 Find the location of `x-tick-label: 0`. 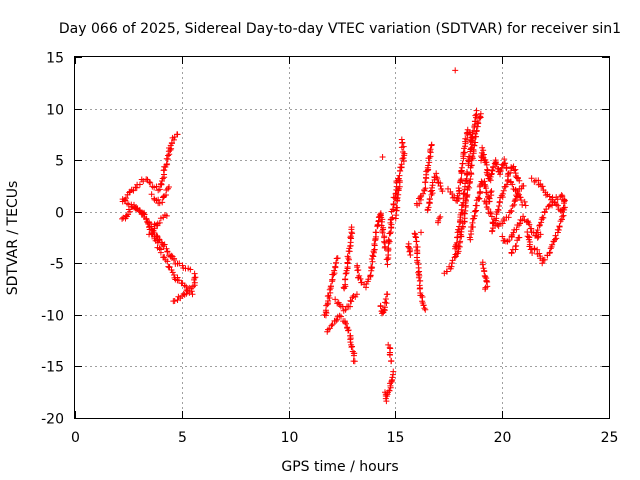

x-tick-label: 0 is located at coordinates (75, 438).